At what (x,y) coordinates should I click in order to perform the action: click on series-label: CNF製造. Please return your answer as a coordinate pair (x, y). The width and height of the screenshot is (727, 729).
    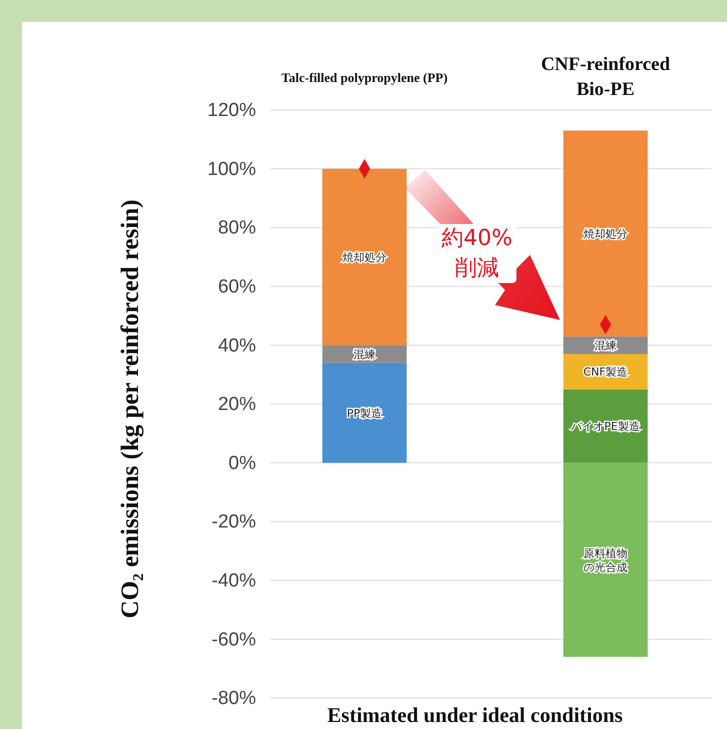
    Looking at the image, I should click on (605, 372).